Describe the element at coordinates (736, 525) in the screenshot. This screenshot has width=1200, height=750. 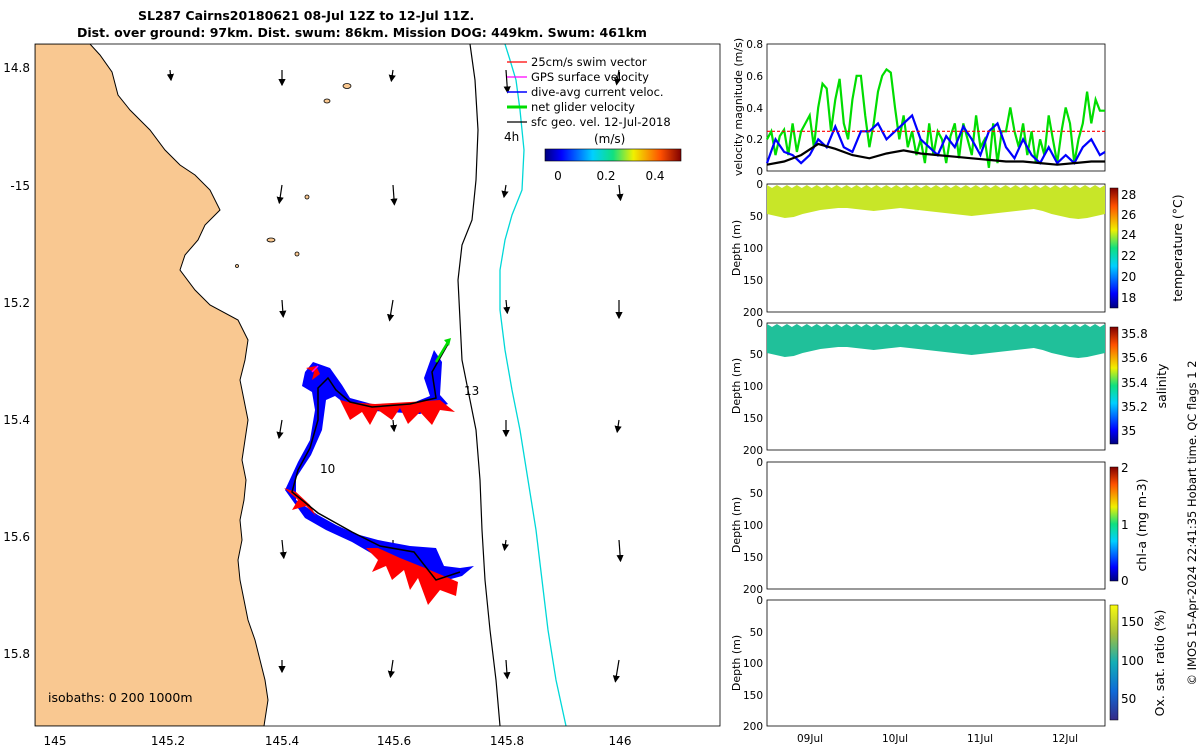
I see `chl-ylabel: Depth (m)` at that location.